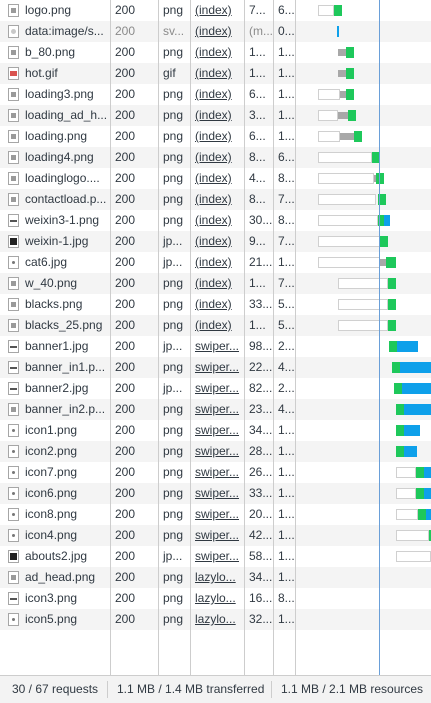  What do you see at coordinates (158, 337) in the screenshot?
I see `column-divider-status` at bounding box center [158, 337].